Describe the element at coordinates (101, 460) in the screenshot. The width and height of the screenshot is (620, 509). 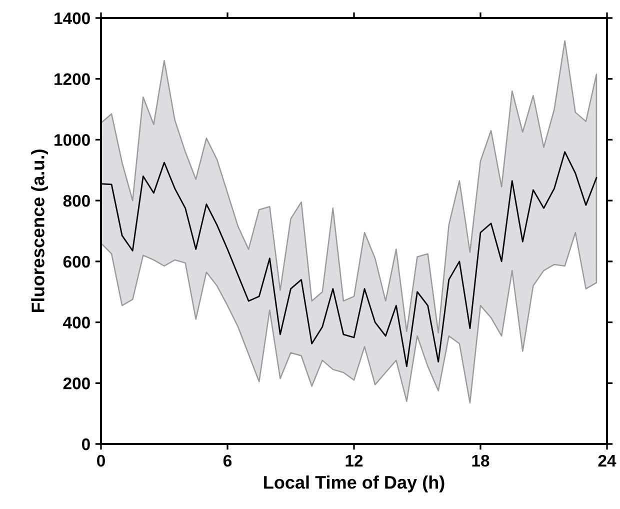
I see `x-tick-label: 0` at that location.